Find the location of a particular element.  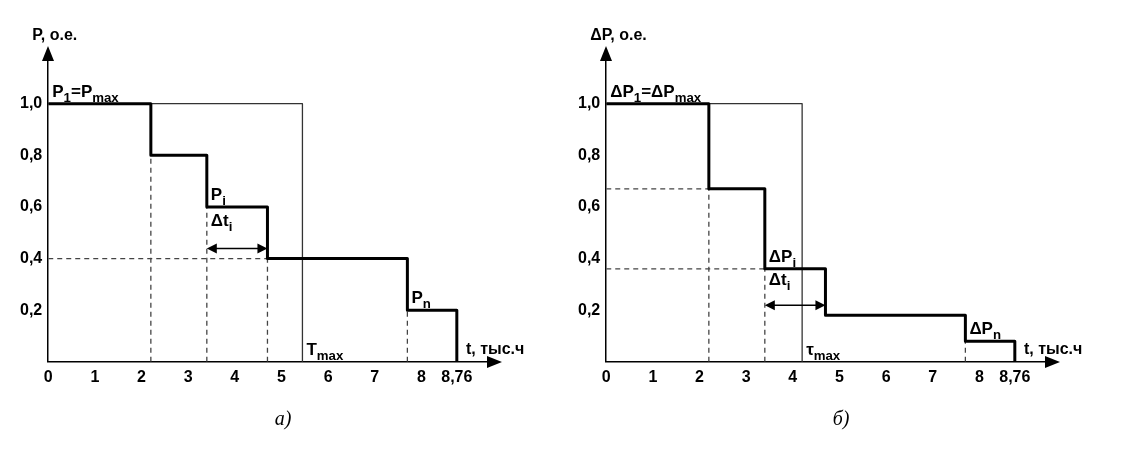

y-axis-title: P, о.е. is located at coordinates (55, 34).